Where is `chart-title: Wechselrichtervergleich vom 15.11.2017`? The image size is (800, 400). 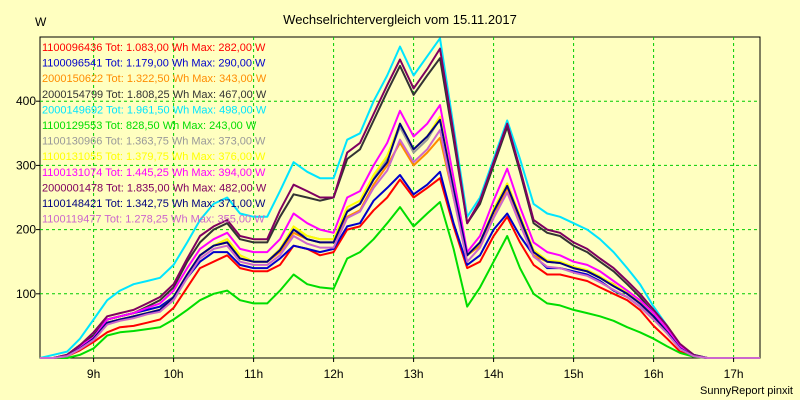 chart-title: Wechselrichtervergleich vom 15.11.2017 is located at coordinates (400, 19).